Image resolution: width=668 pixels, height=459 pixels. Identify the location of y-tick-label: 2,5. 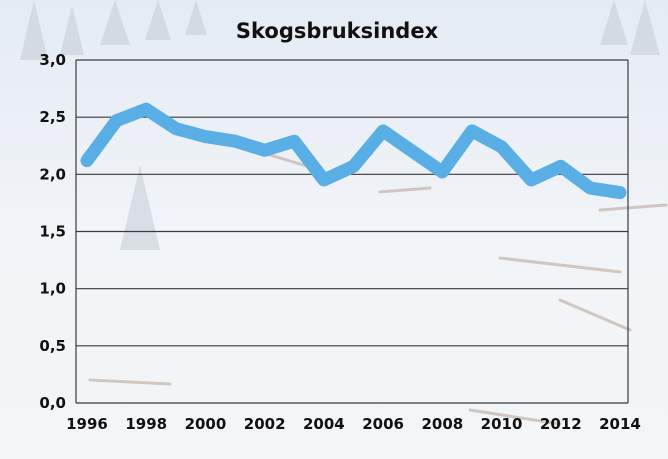
(52, 117).